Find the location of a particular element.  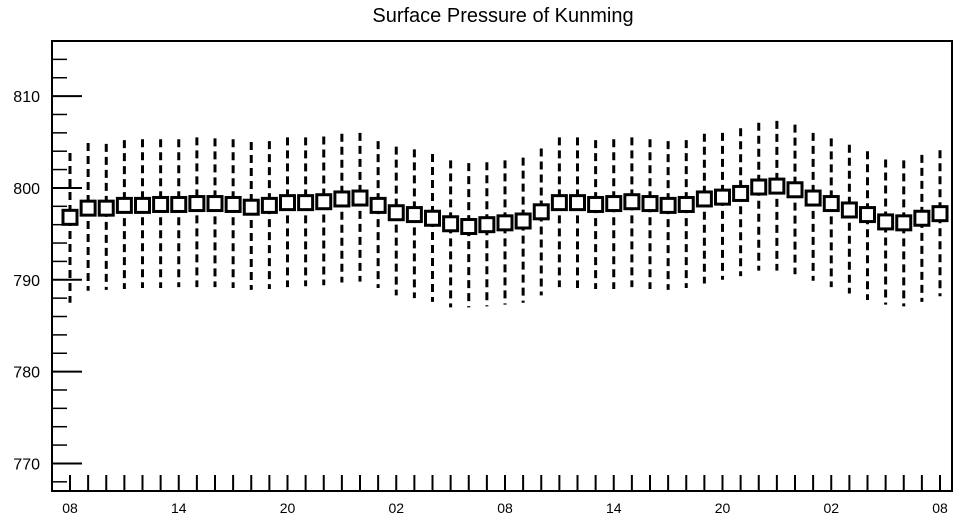

y-tick-label: 800 is located at coordinates (26, 189).